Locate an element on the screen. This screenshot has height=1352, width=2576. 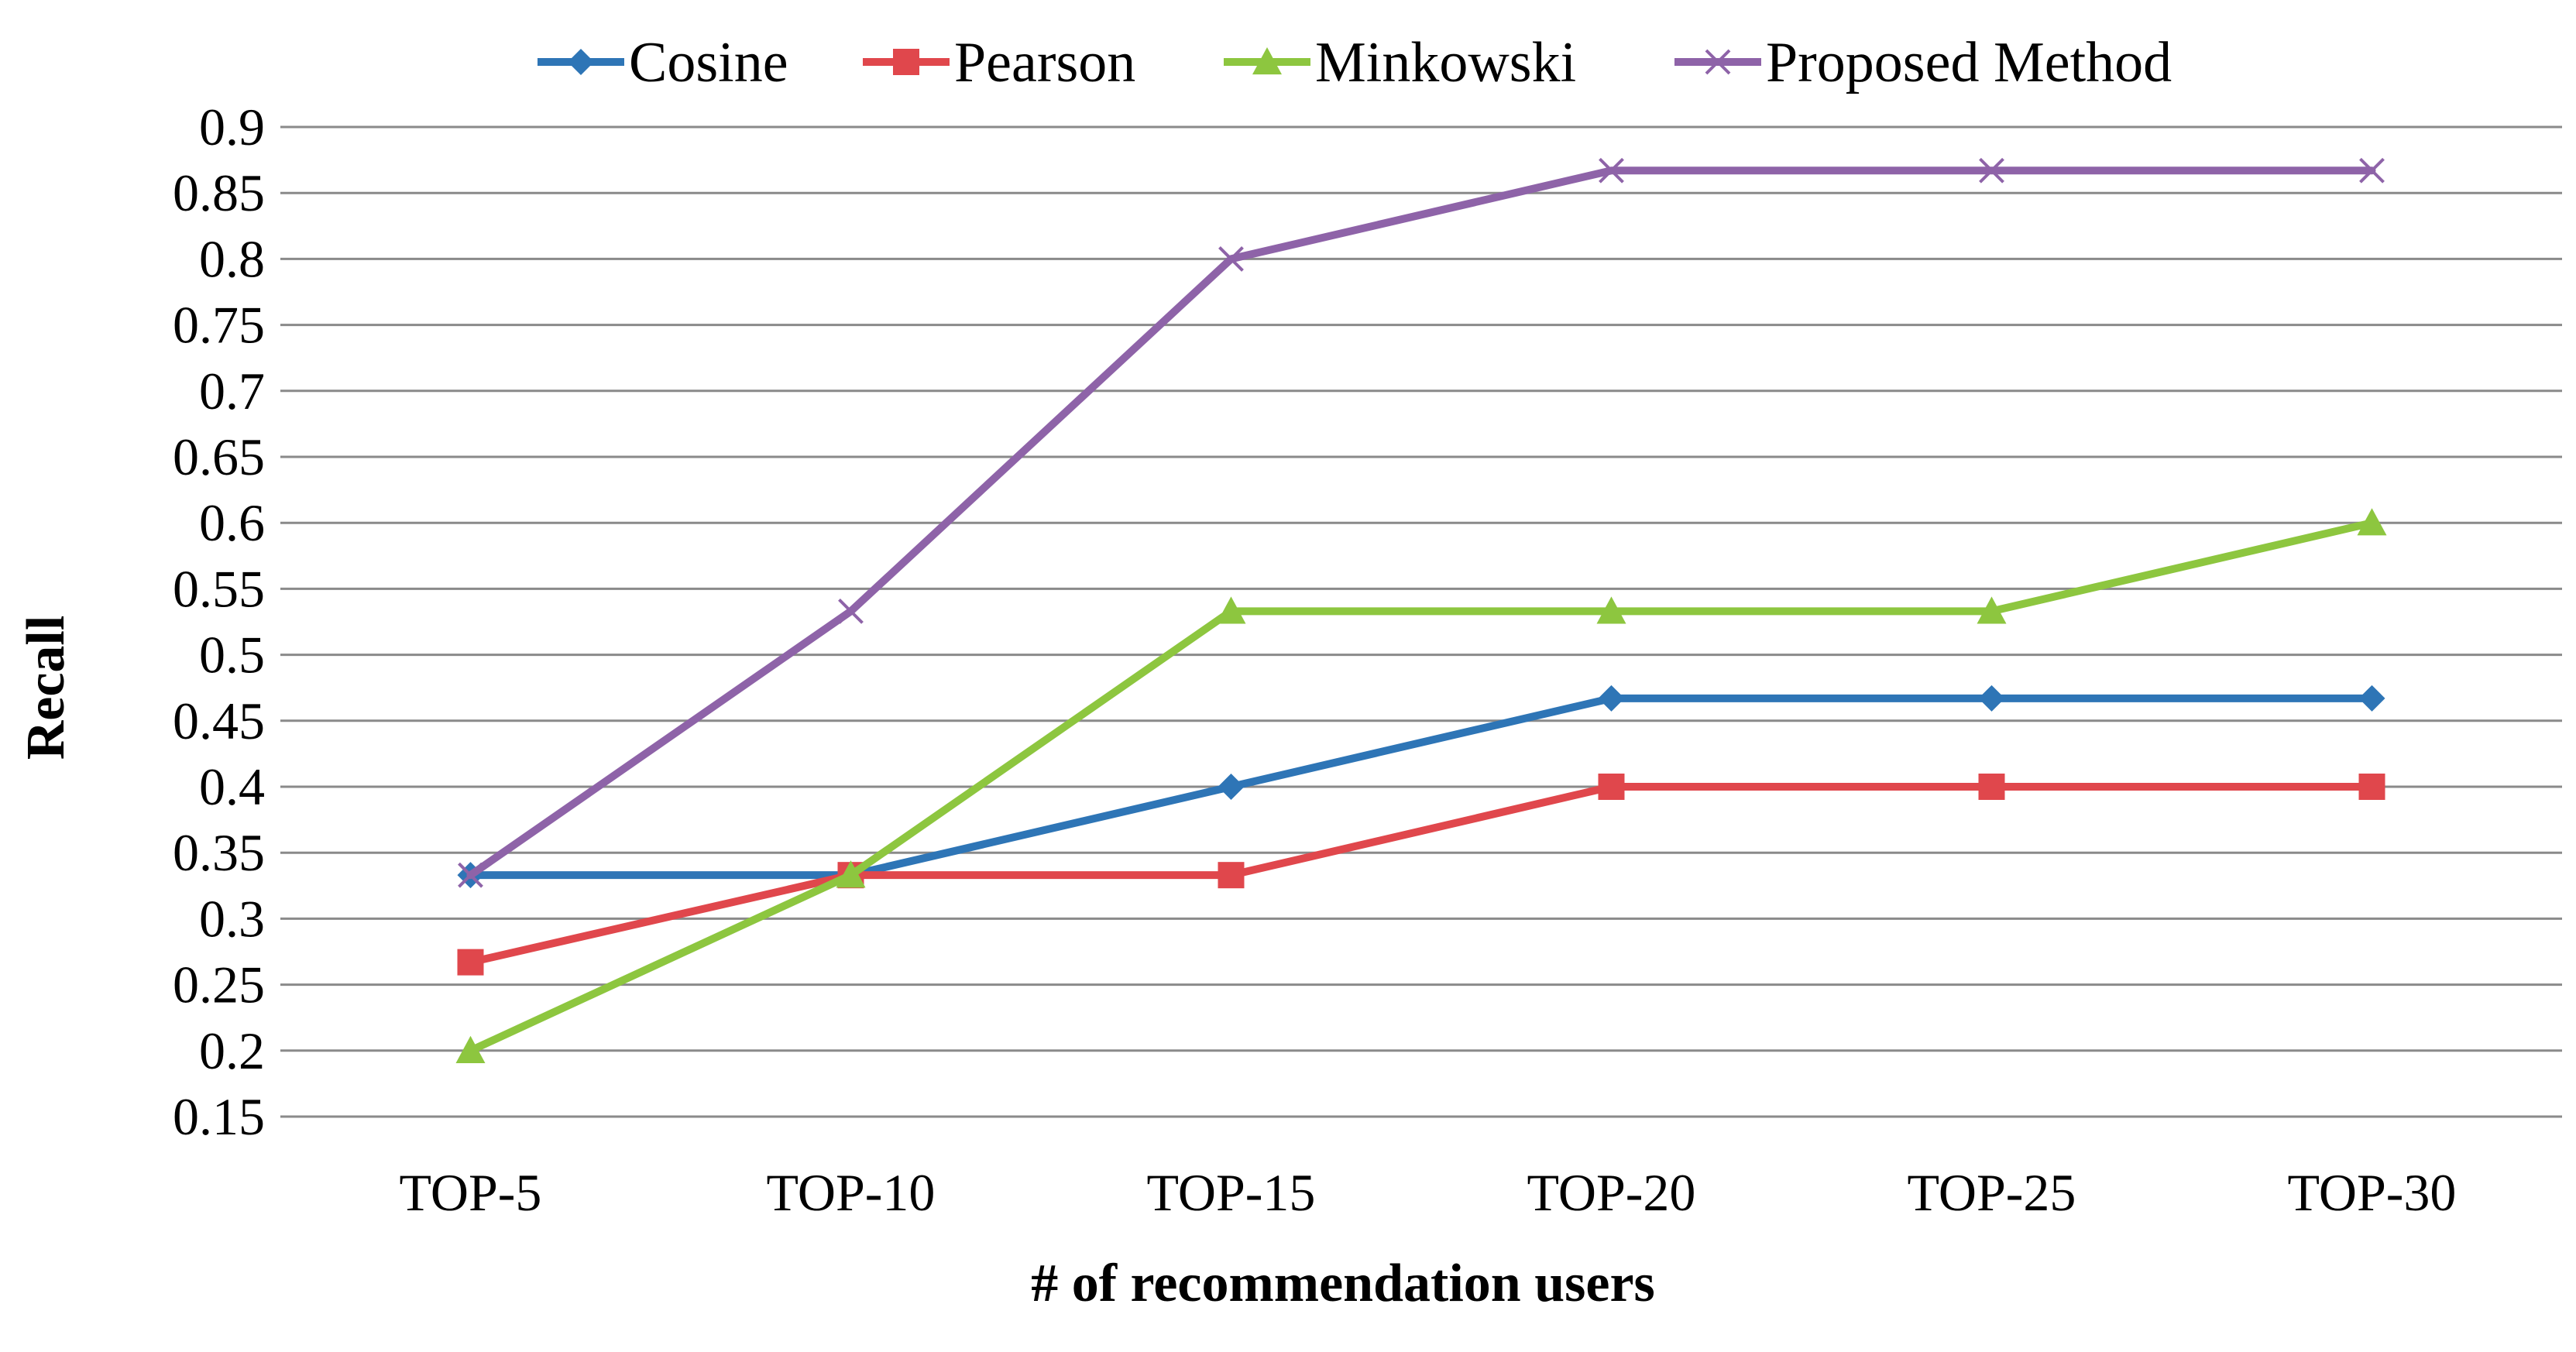
series-line-cosine is located at coordinates (1421, 787).